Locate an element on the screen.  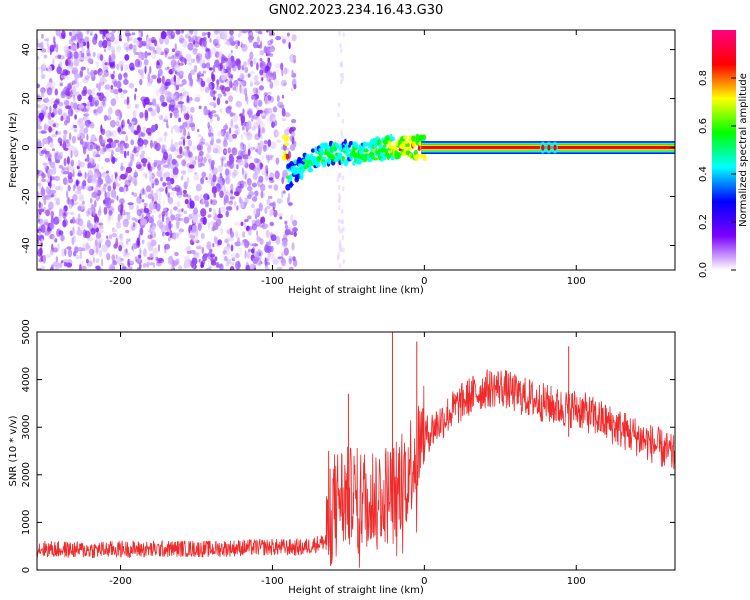
x-tick-label: -100 is located at coordinates (272, 581).